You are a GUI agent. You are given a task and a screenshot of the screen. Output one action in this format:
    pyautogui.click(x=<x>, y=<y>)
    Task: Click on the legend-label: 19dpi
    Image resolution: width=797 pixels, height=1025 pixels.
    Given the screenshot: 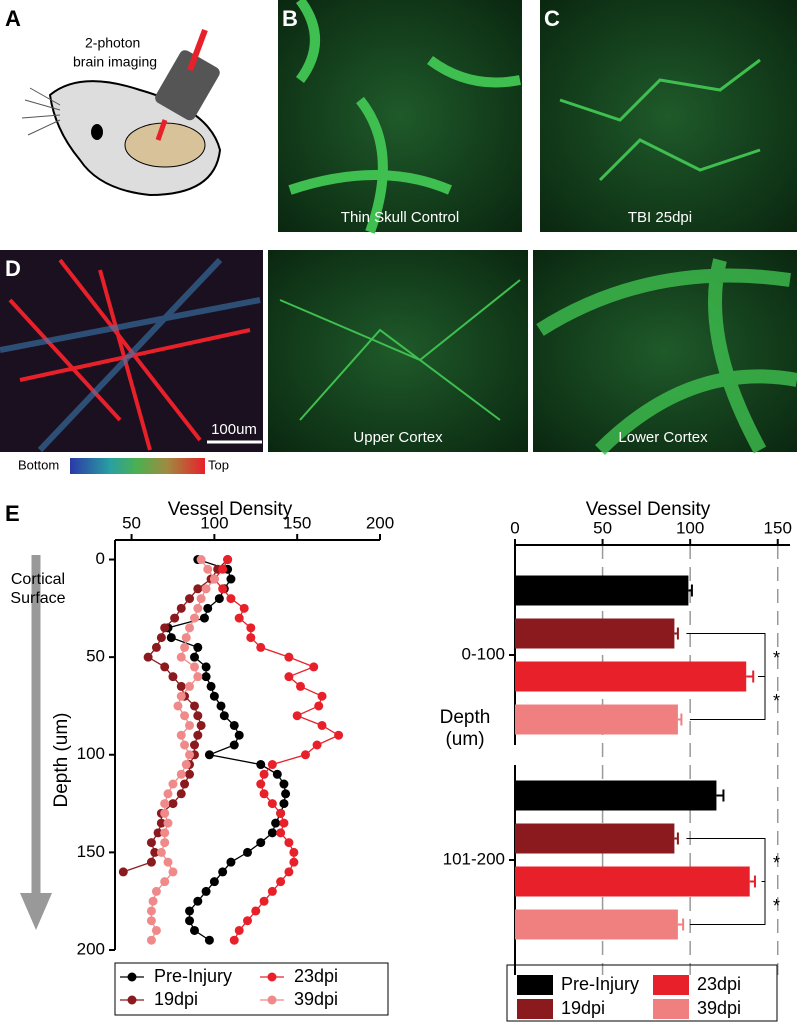 What is the action you would take?
    pyautogui.click(x=583, y=1008)
    